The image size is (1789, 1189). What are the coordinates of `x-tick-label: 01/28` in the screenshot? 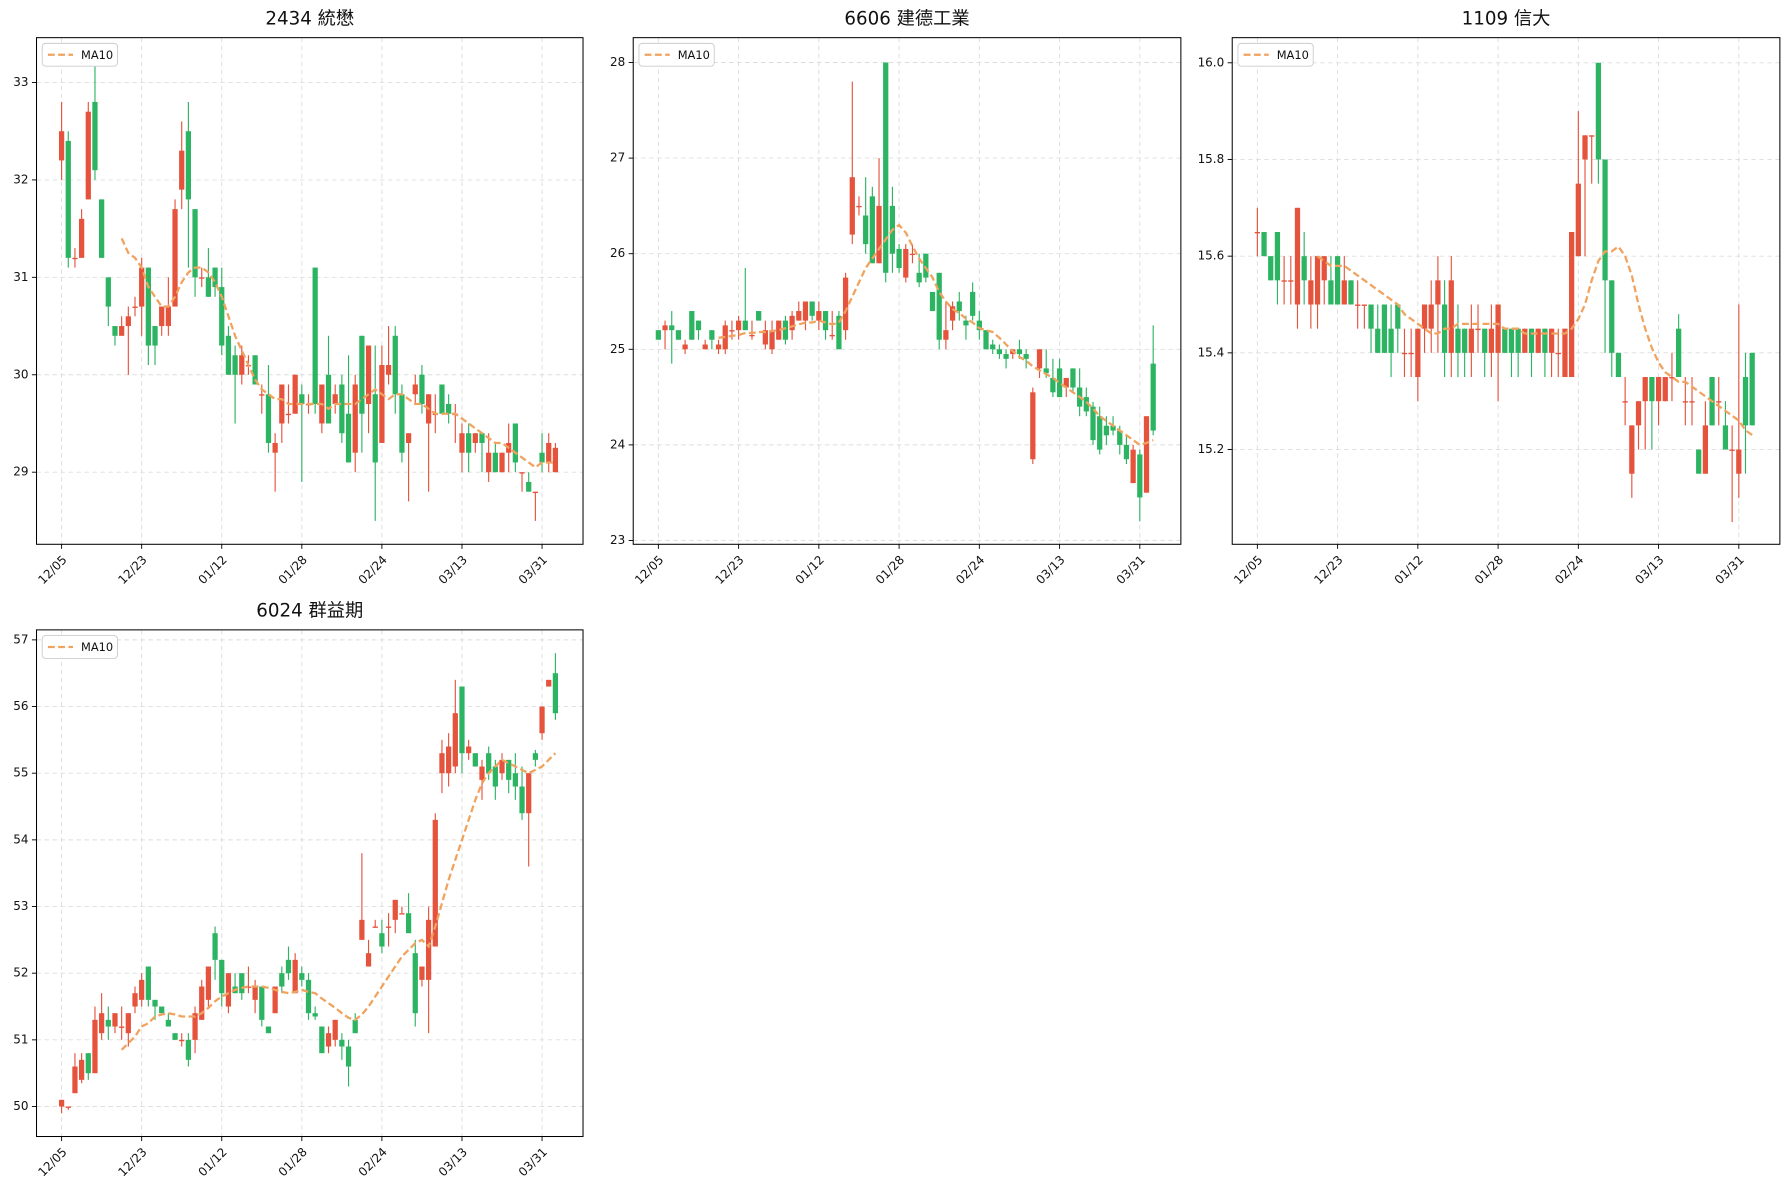 It's located at (1489, 570).